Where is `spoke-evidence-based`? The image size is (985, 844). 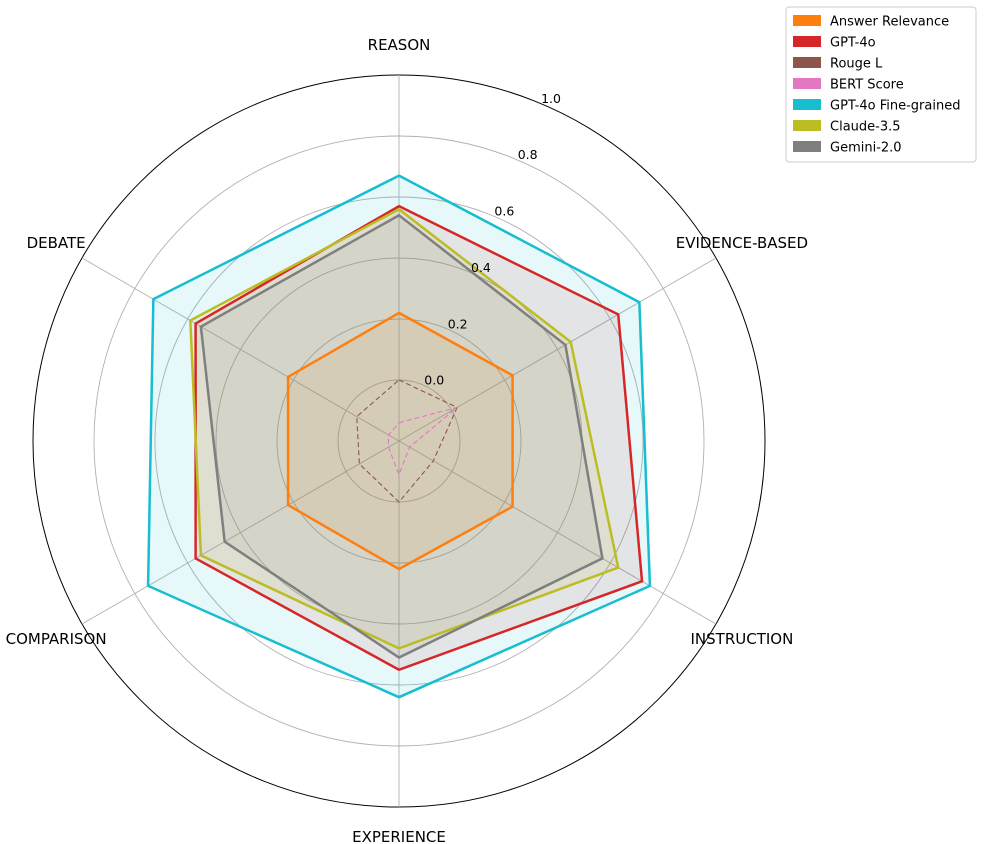 spoke-evidence-based is located at coordinates (557, 349).